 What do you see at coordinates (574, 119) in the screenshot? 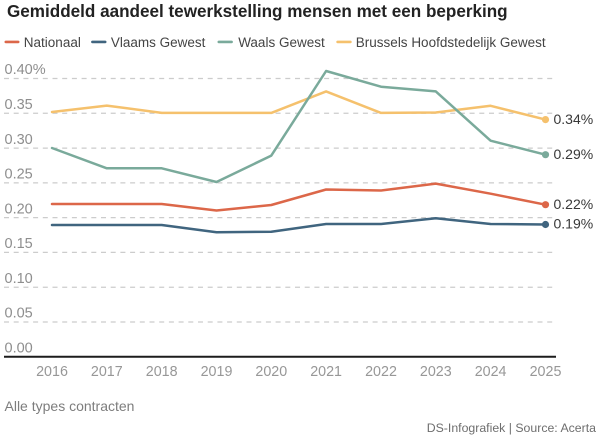
I see `svg-text: 0.34%` at bounding box center [574, 119].